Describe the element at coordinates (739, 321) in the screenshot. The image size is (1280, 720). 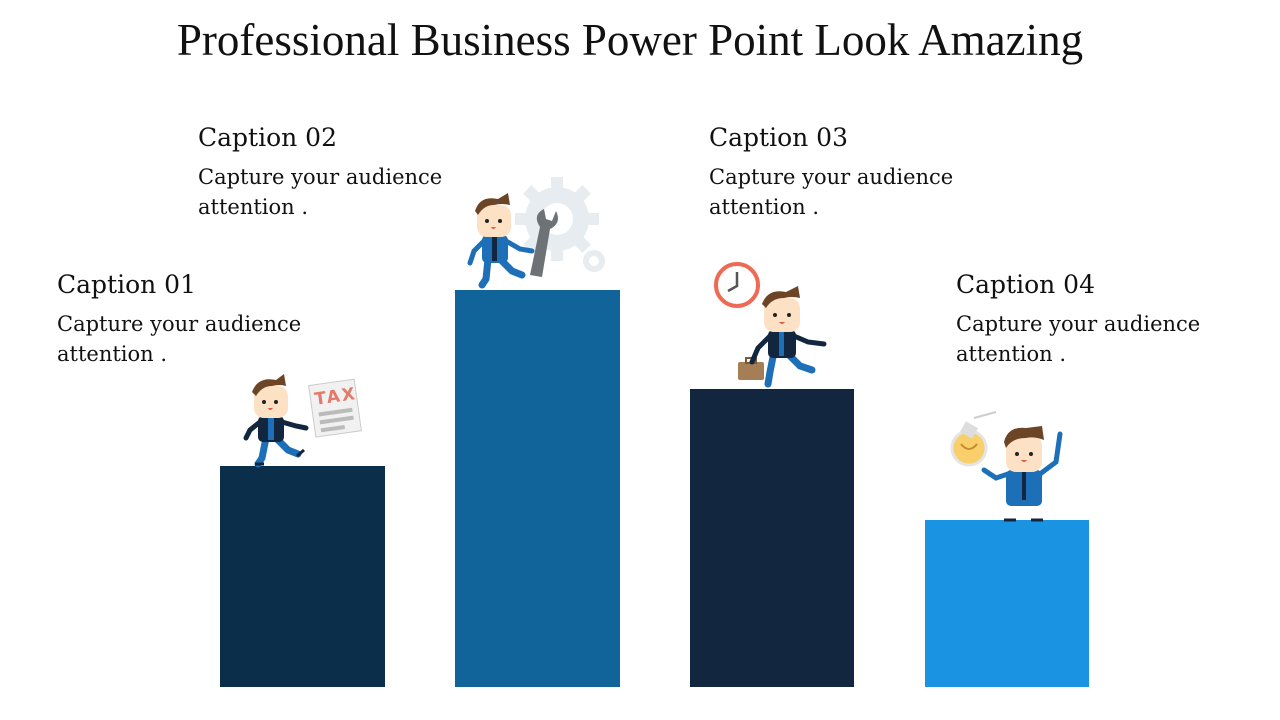
I see `clock-briefcase-icon` at that location.